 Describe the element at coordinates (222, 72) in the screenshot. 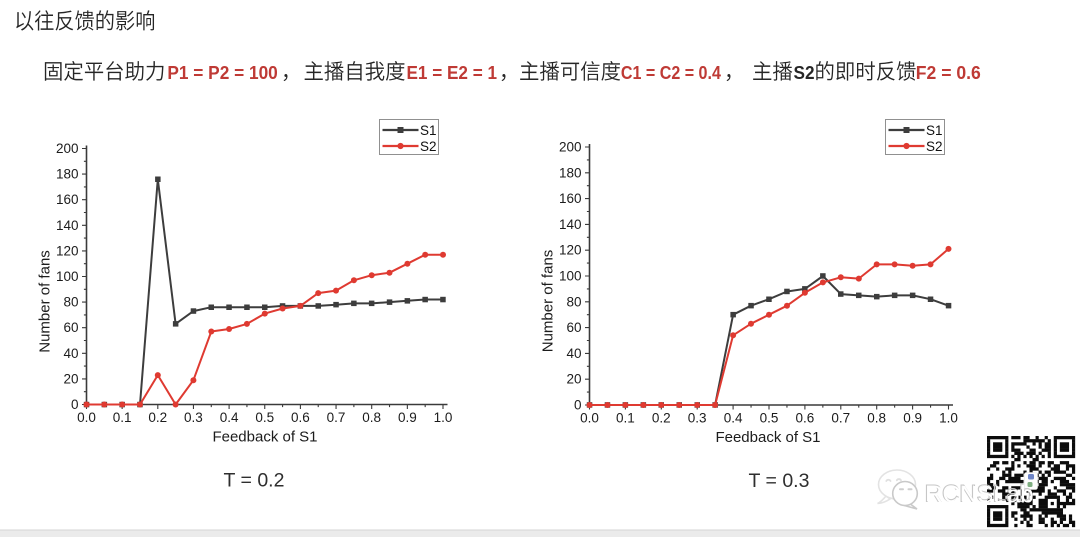

I see `svg-text: P1 = P2 = 100` at that location.